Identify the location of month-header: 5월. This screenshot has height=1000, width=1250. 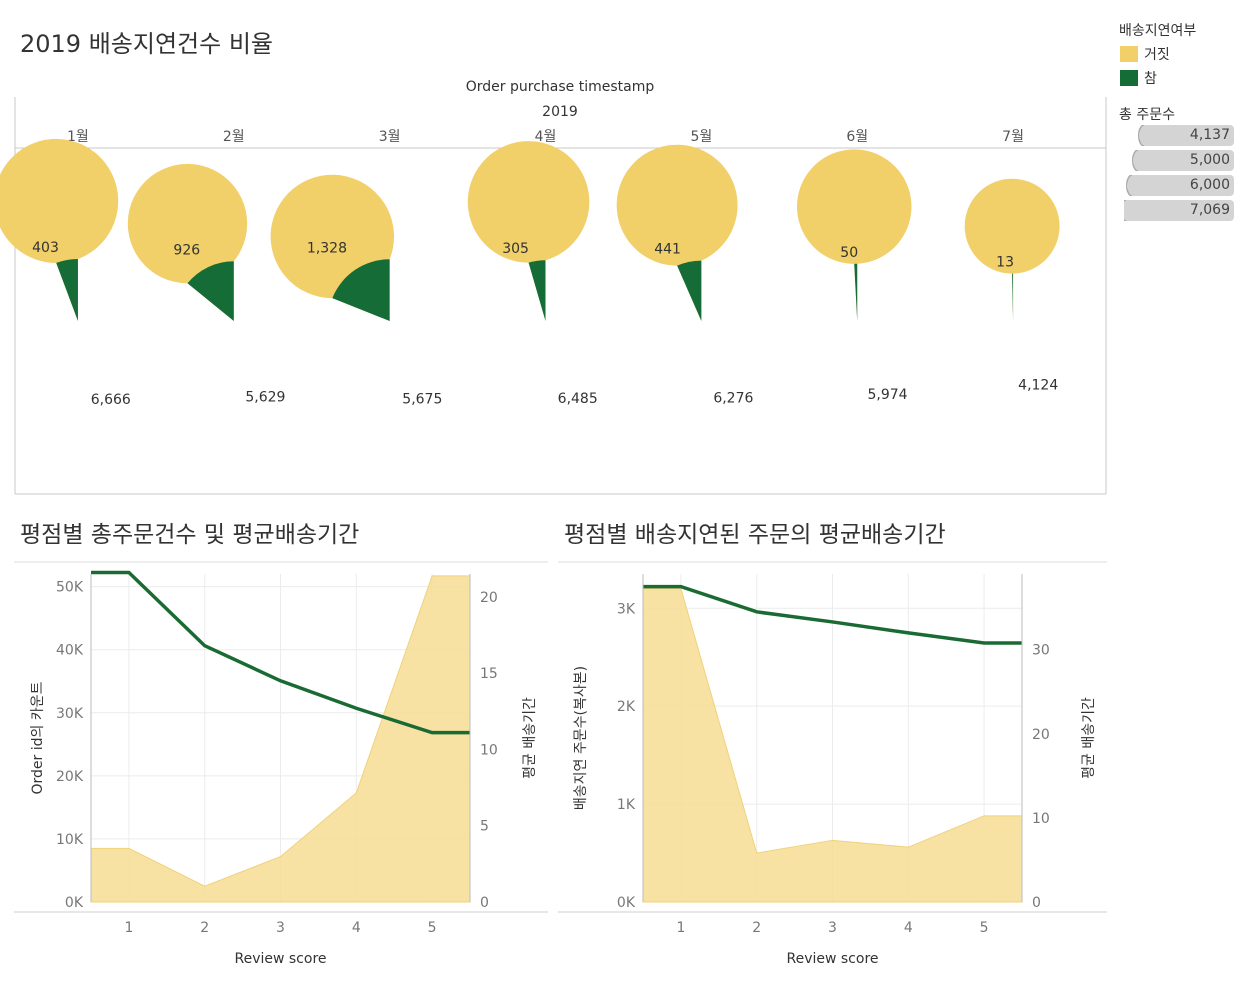
(701, 137).